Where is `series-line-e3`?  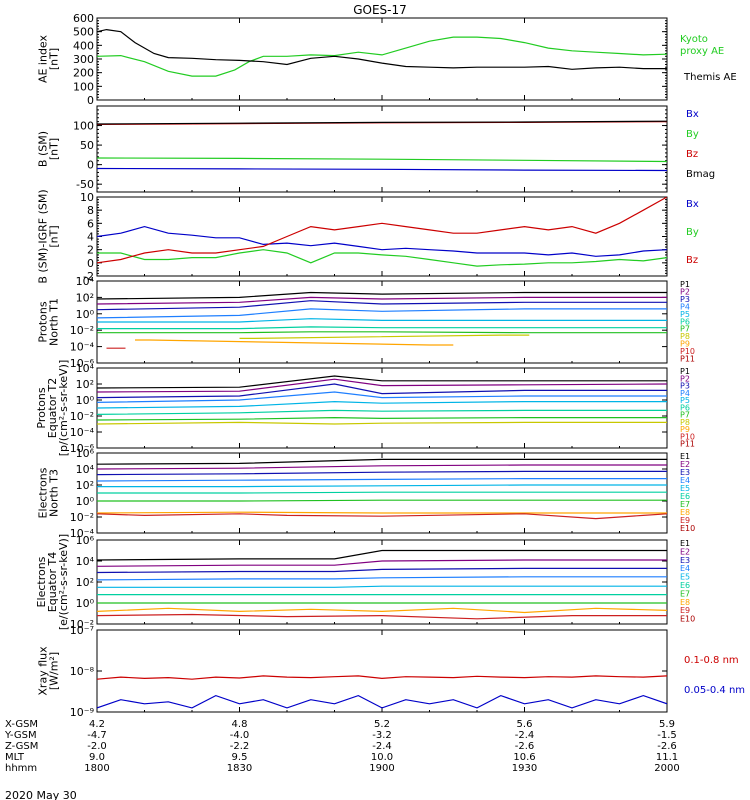 series-line-e3 is located at coordinates (382, 473).